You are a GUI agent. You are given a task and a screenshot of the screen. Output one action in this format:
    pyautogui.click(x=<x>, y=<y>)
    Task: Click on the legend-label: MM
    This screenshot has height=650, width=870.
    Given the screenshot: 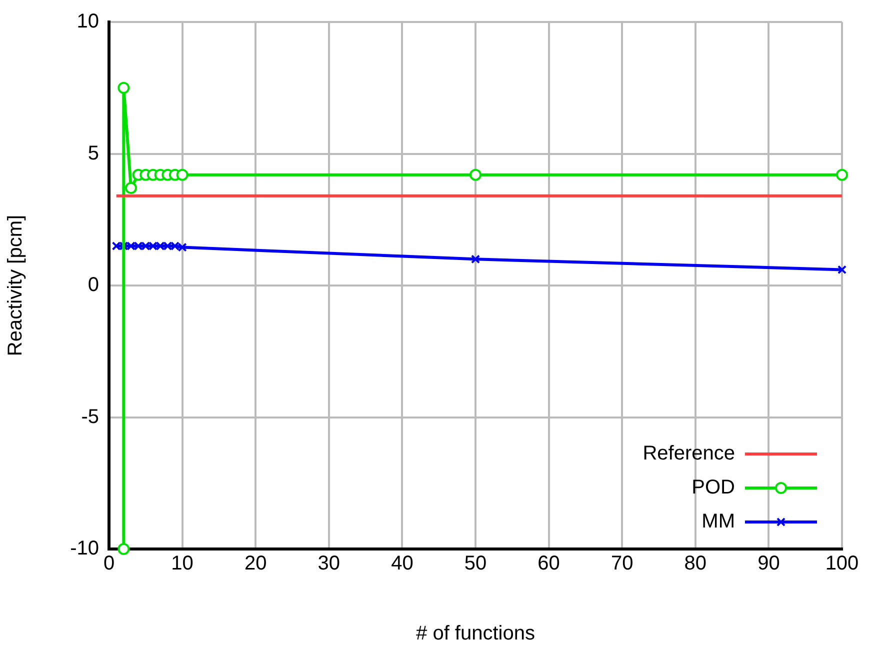 What is the action you would take?
    pyautogui.click(x=718, y=521)
    